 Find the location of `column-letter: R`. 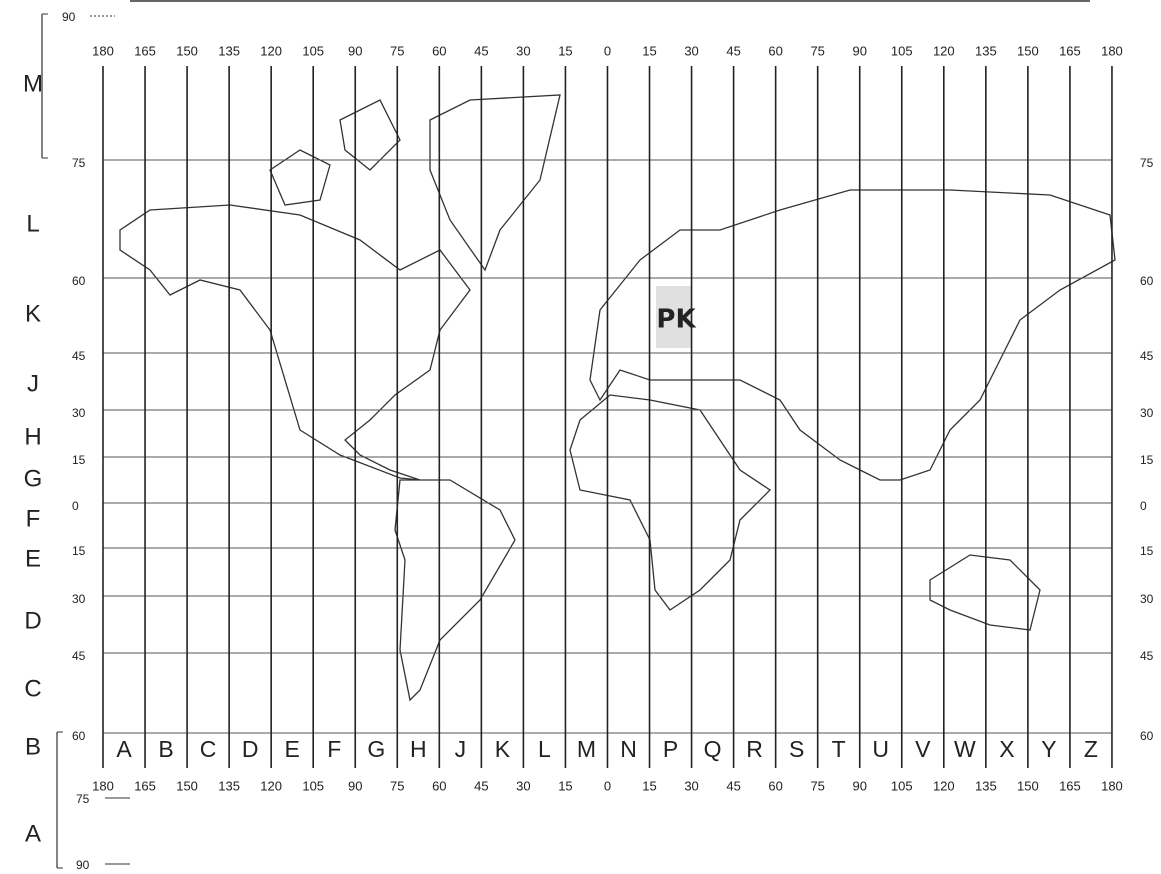

column-letter: R is located at coordinates (754, 749).